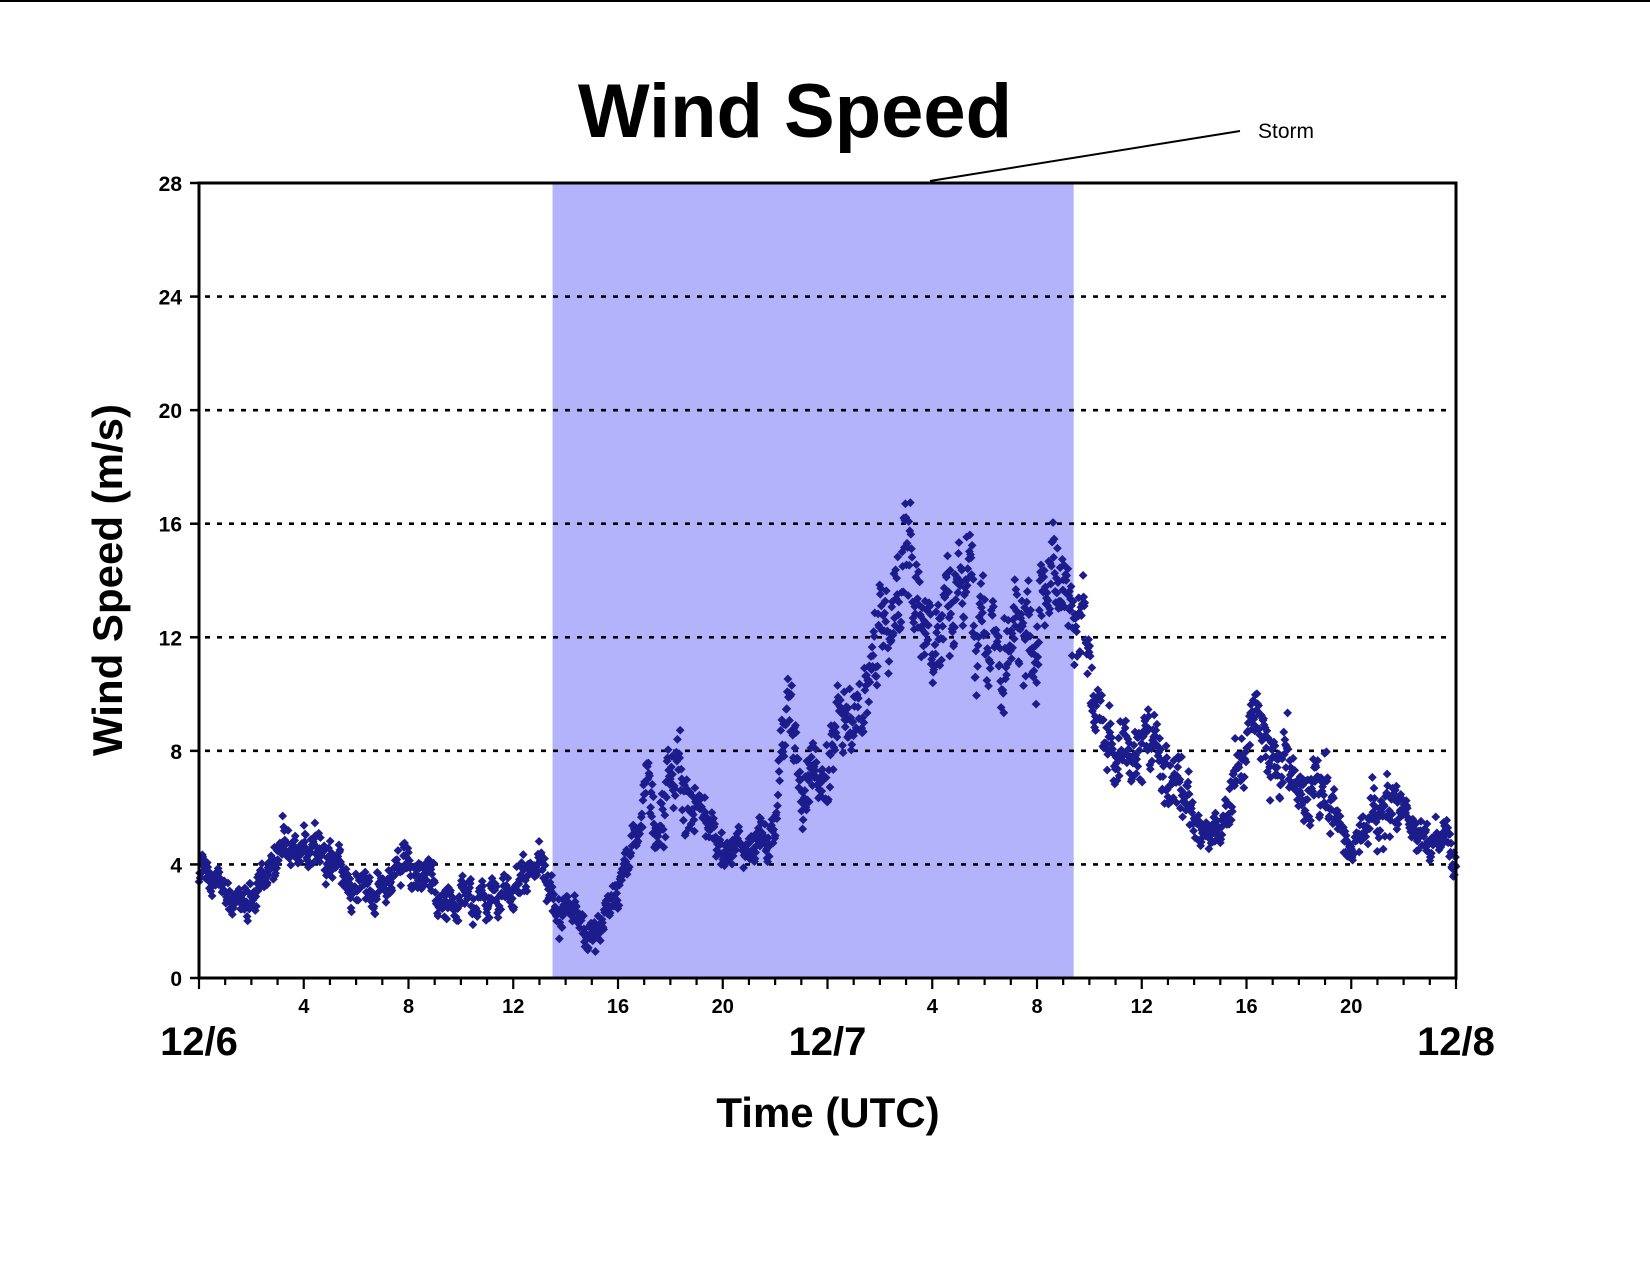  I want to click on x-day-label: 12/8, so click(1456, 1042).